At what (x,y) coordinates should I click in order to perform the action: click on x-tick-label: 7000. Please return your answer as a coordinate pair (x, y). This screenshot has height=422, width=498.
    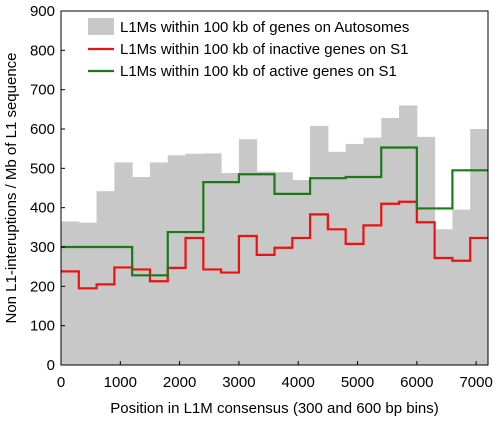
    Looking at the image, I should click on (475, 382).